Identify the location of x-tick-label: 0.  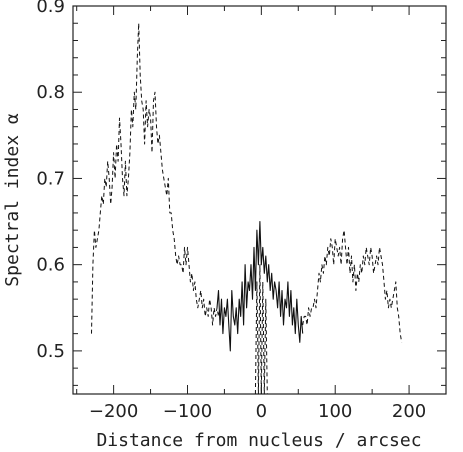
(261, 411).